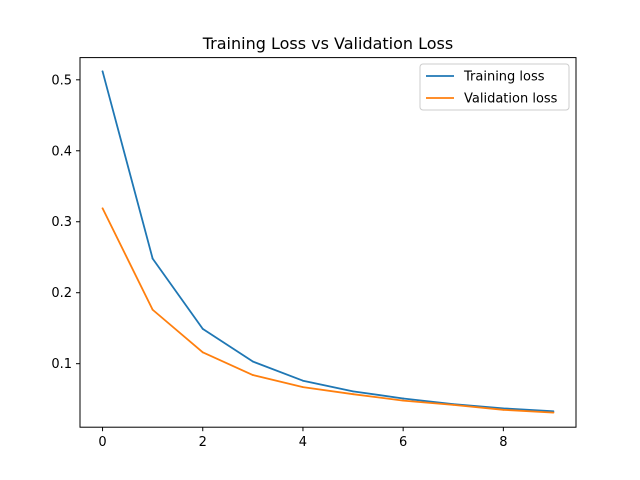 This screenshot has height=480, width=640. I want to click on legend: Training loss Validation loss, so click(494, 87).